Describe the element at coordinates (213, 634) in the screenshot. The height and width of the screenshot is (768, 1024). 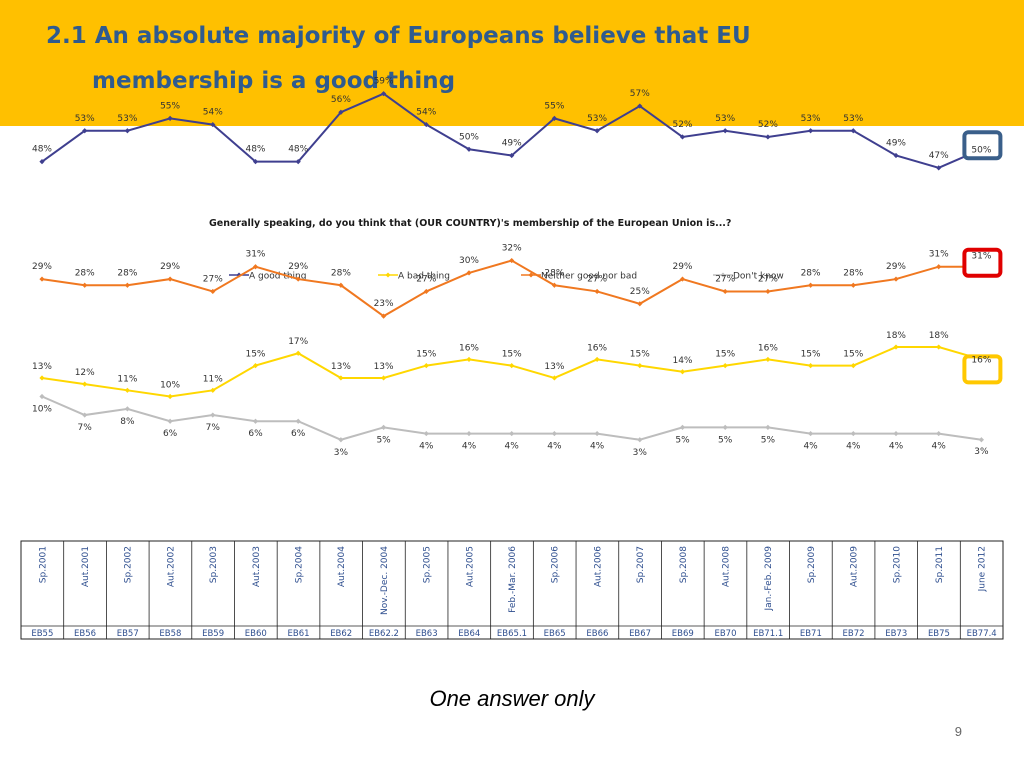
I see `wave-code-label: EB59` at that location.